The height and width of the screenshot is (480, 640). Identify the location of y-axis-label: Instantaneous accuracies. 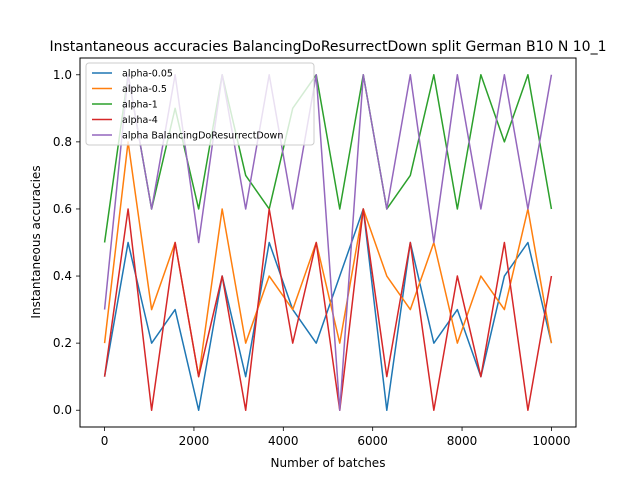
(36, 241).